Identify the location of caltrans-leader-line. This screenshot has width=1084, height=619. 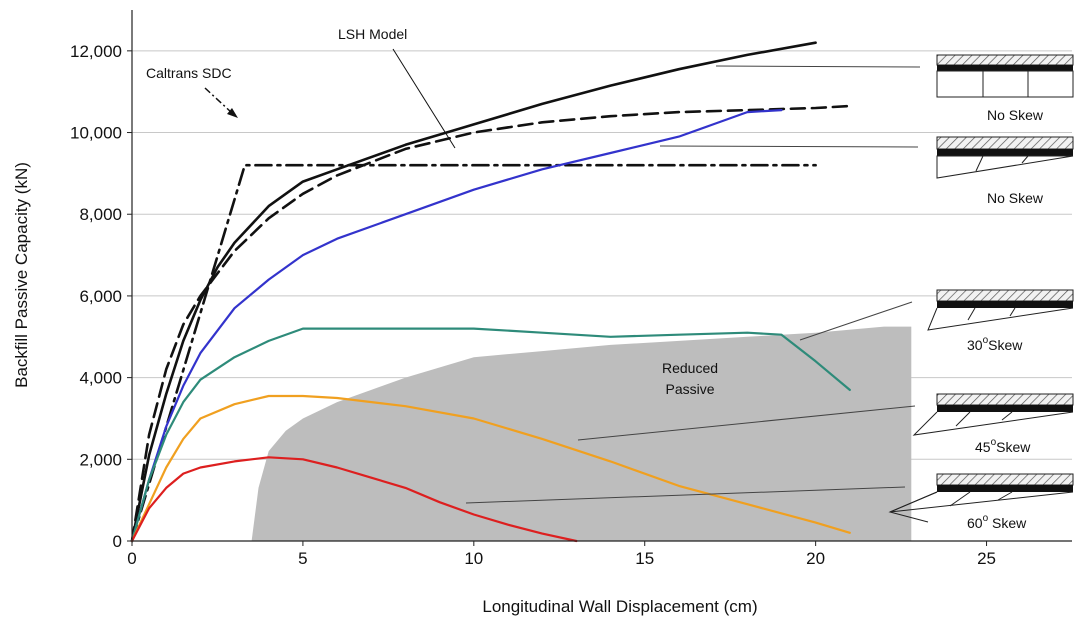
(218, 100).